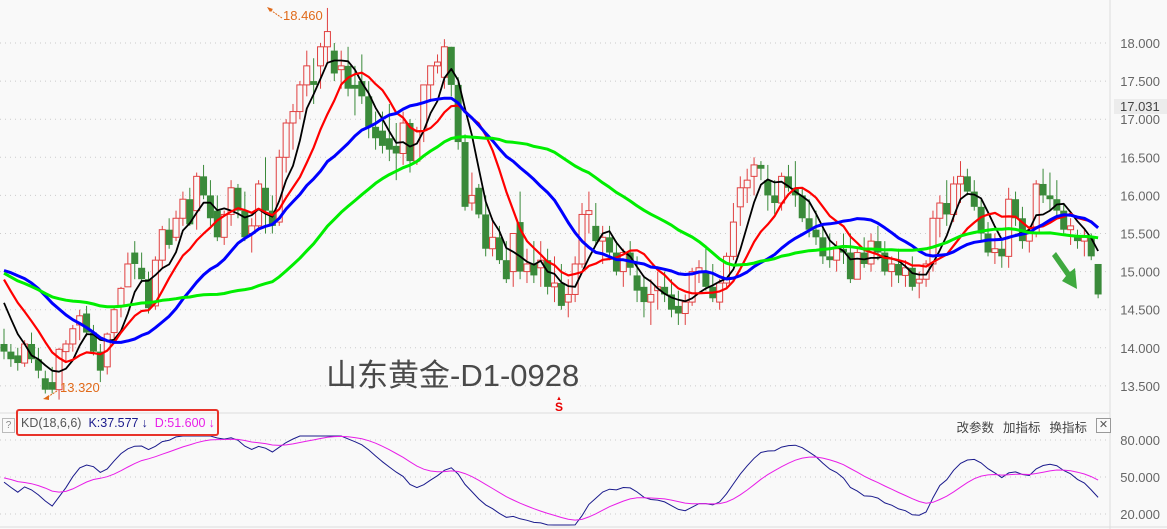 The width and height of the screenshot is (1167, 529). Describe the element at coordinates (1064, 270) in the screenshot. I see `down-arrow-icon` at that location.